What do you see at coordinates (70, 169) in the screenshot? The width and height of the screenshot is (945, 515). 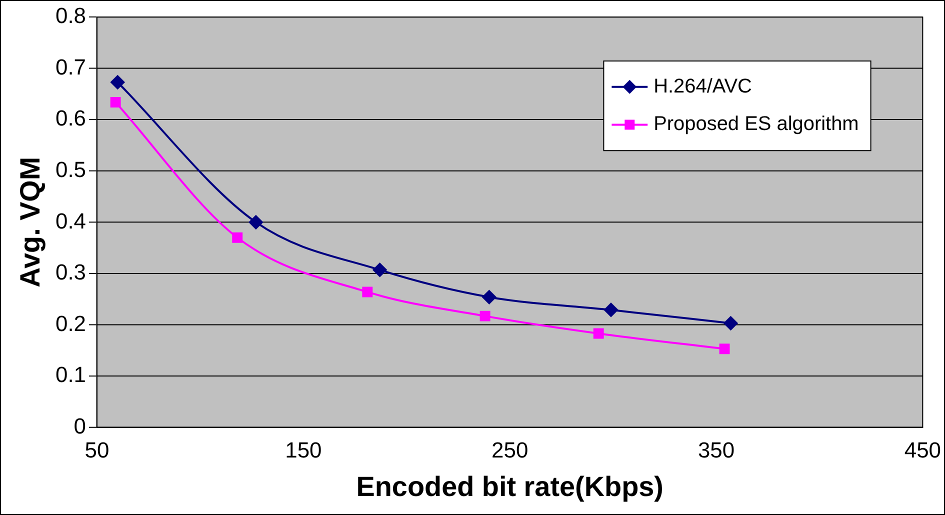 I see `y-tick-label: 0.5` at bounding box center [70, 169].